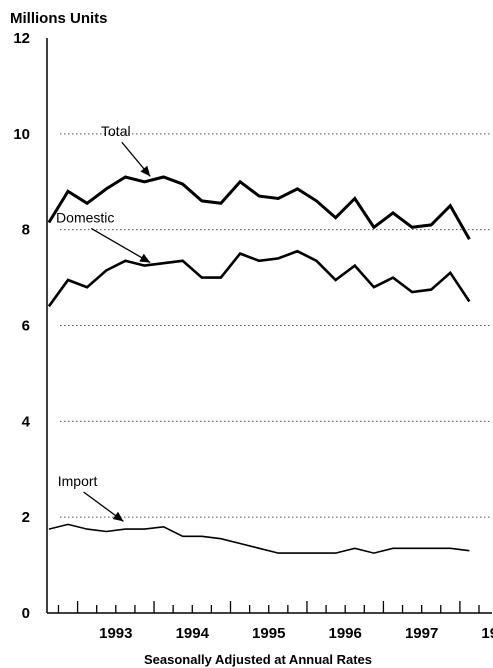  Describe the element at coordinates (78, 481) in the screenshot. I see `annotation-import: Import` at that location.